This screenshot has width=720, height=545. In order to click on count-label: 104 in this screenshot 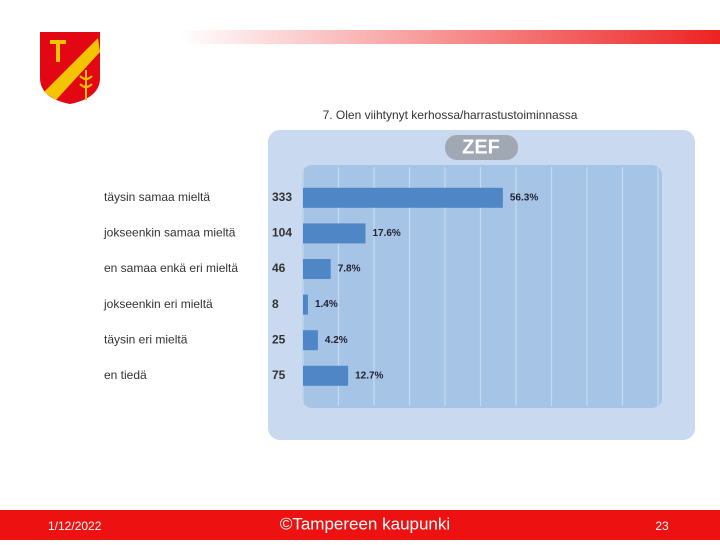, I will do `click(282, 233)`.